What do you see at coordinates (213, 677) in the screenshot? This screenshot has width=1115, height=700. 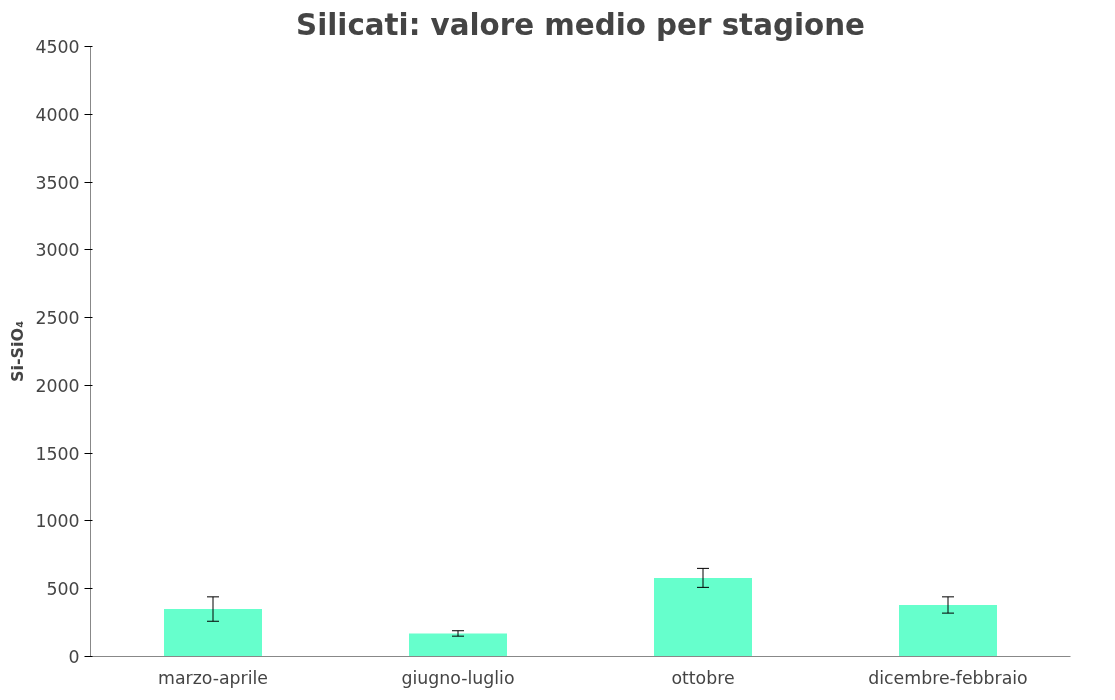 I see `x-tick-label: marzo-aprile` at bounding box center [213, 677].